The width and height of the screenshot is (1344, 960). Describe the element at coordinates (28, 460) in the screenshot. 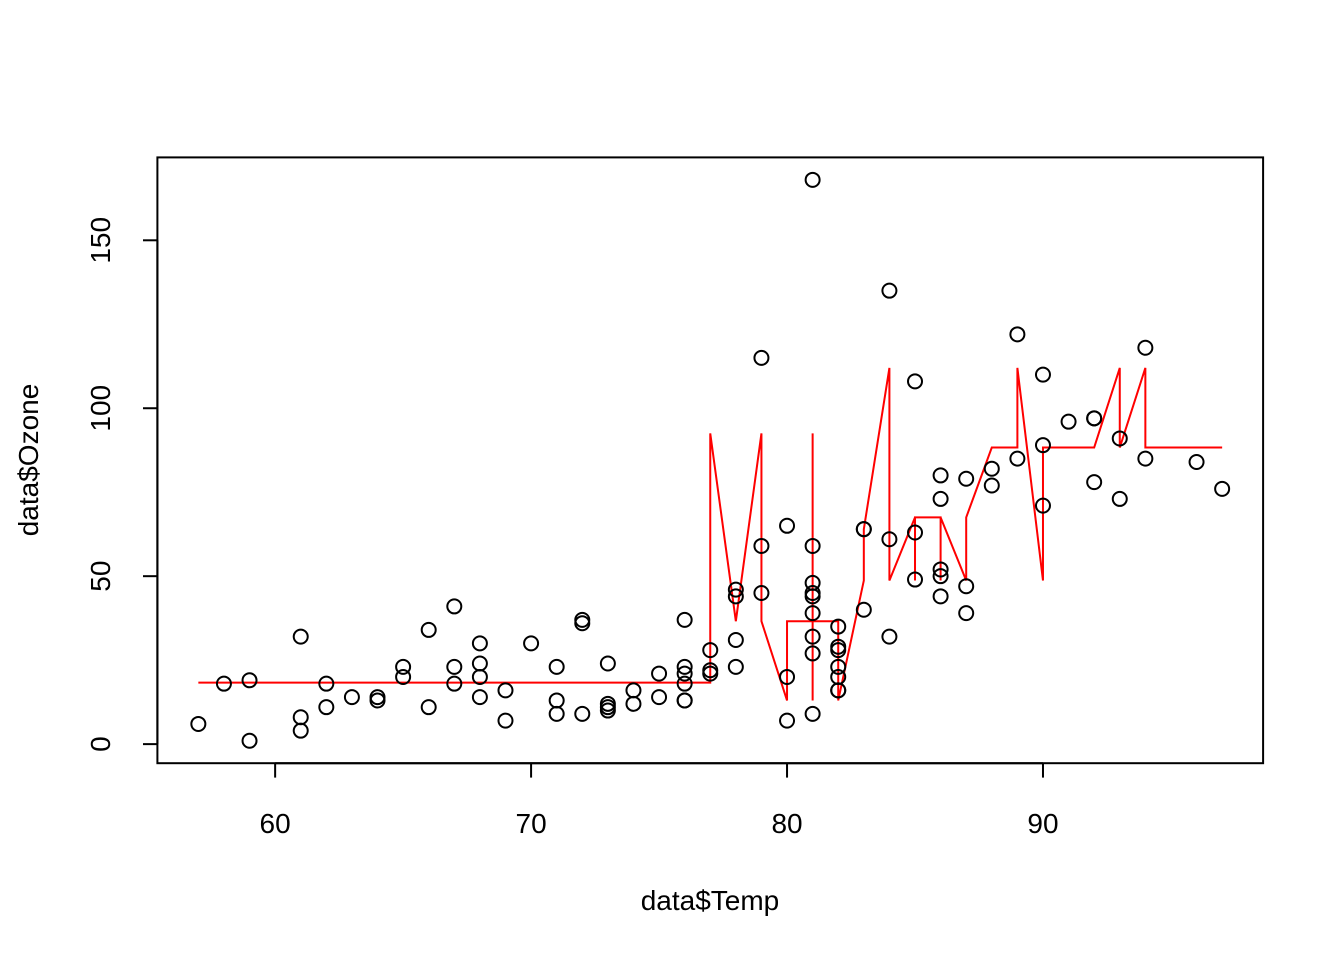

I see `y-axis-title: data$Ozone` at that location.